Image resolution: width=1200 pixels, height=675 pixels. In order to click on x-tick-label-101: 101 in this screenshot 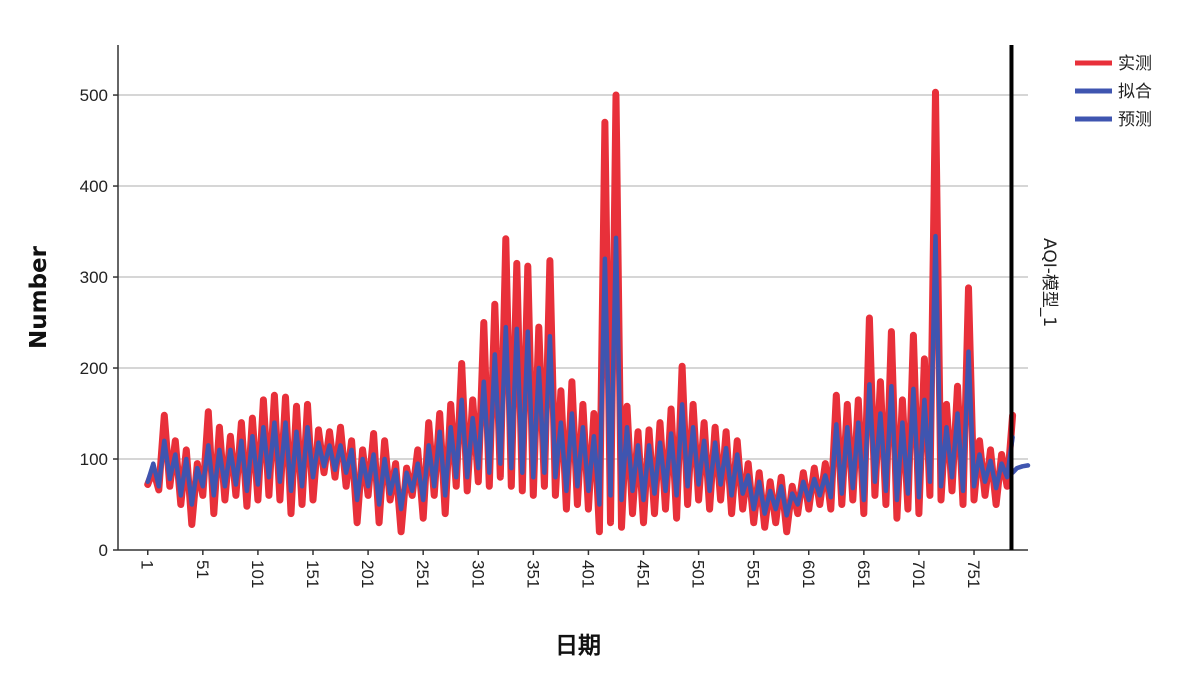, I will do `click(257, 574)`.